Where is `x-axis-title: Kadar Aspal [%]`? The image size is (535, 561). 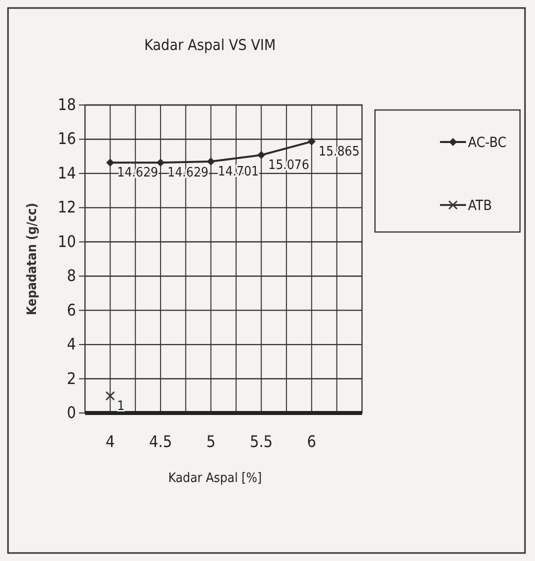 x-axis-title: Kadar Aspal [%] is located at coordinates (215, 478).